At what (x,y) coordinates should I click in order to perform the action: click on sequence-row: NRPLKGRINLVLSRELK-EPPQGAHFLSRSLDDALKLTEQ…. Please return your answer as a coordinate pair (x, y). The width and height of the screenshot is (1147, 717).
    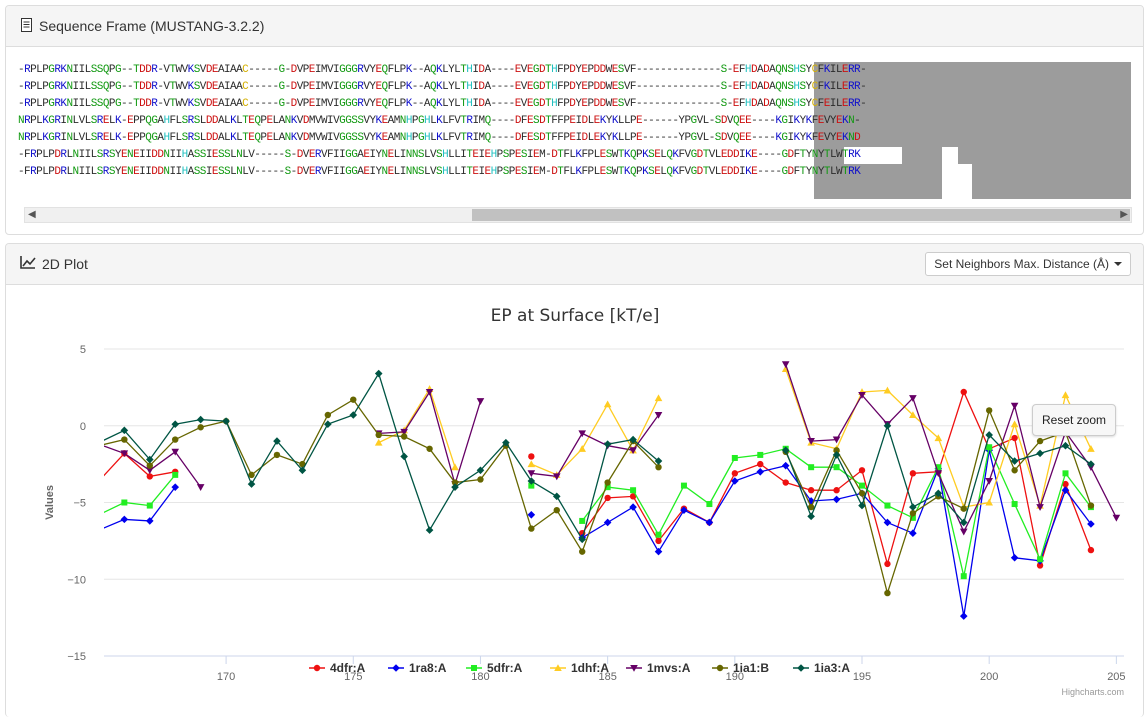
    Looking at the image, I should click on (439, 121).